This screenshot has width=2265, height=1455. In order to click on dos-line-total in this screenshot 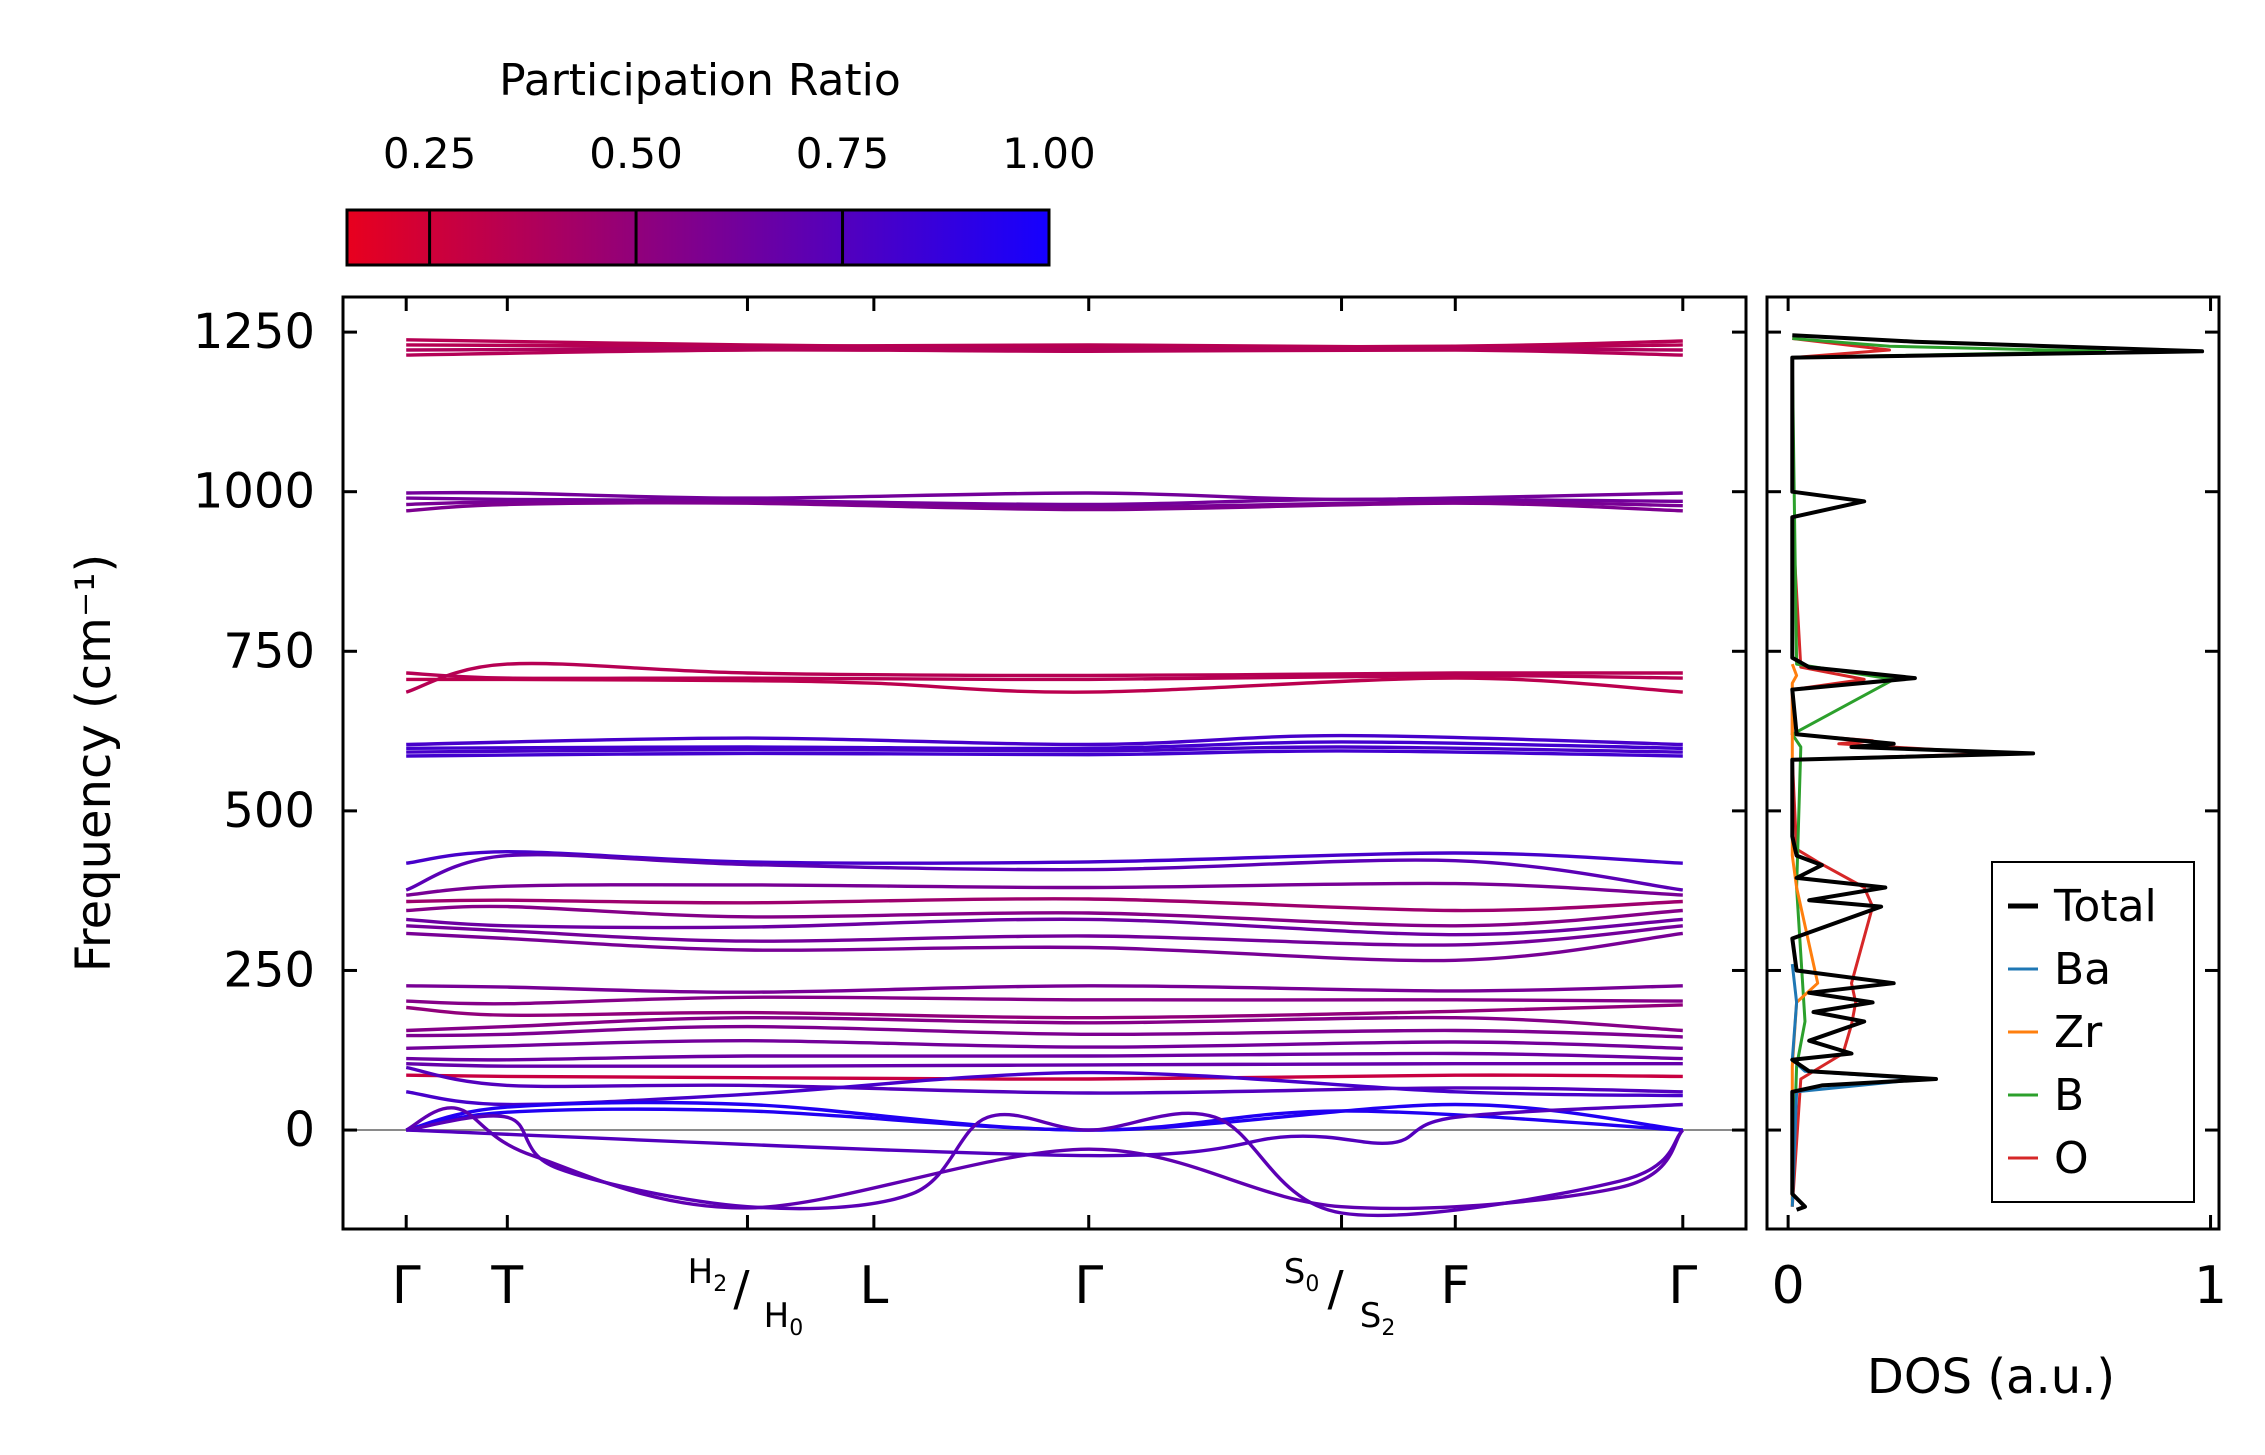, I will do `click(1997, 772)`.